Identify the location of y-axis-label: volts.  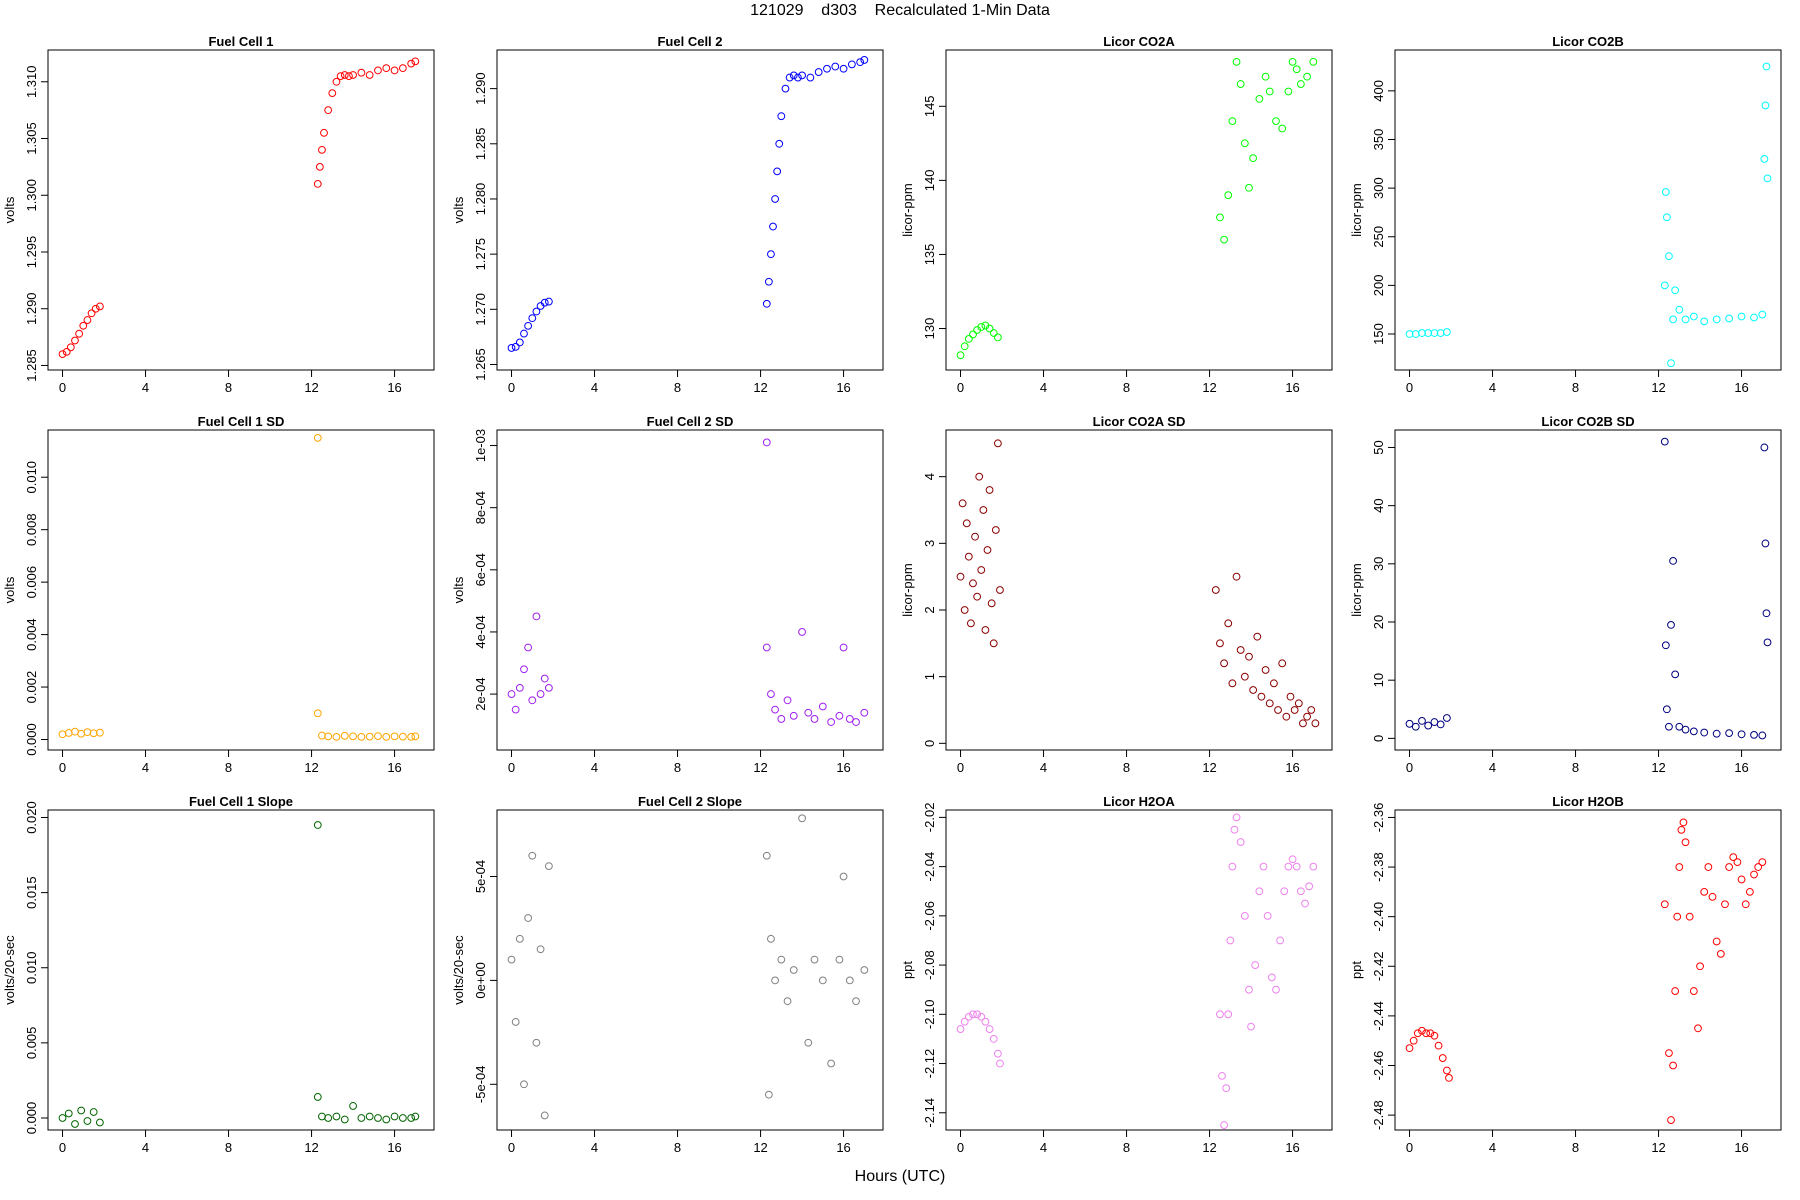
(458, 589).